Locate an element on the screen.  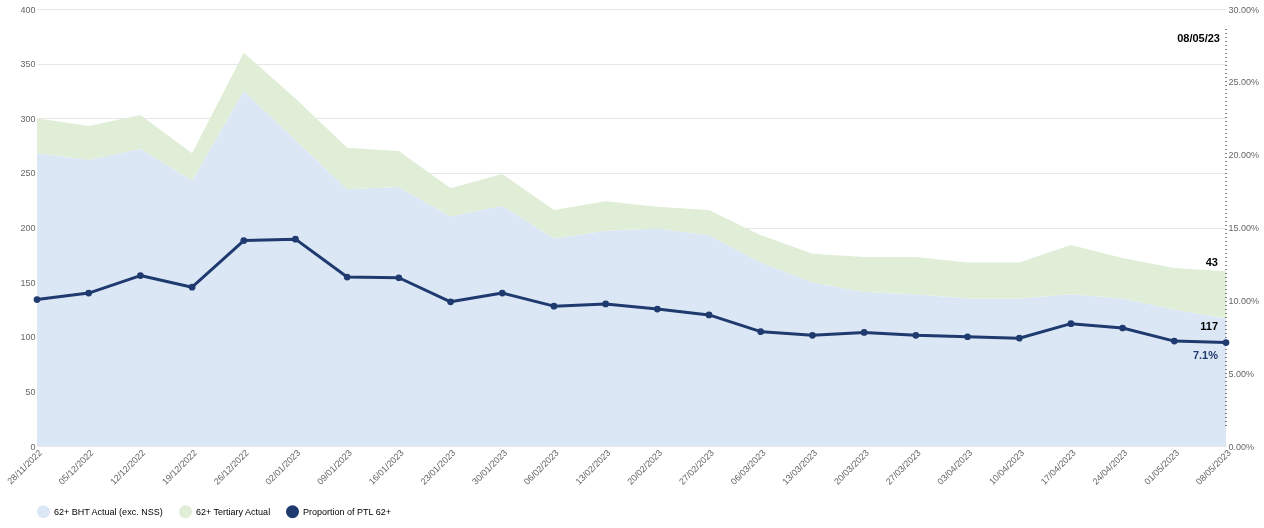
y-tick-label: 300 is located at coordinates (28, 118).